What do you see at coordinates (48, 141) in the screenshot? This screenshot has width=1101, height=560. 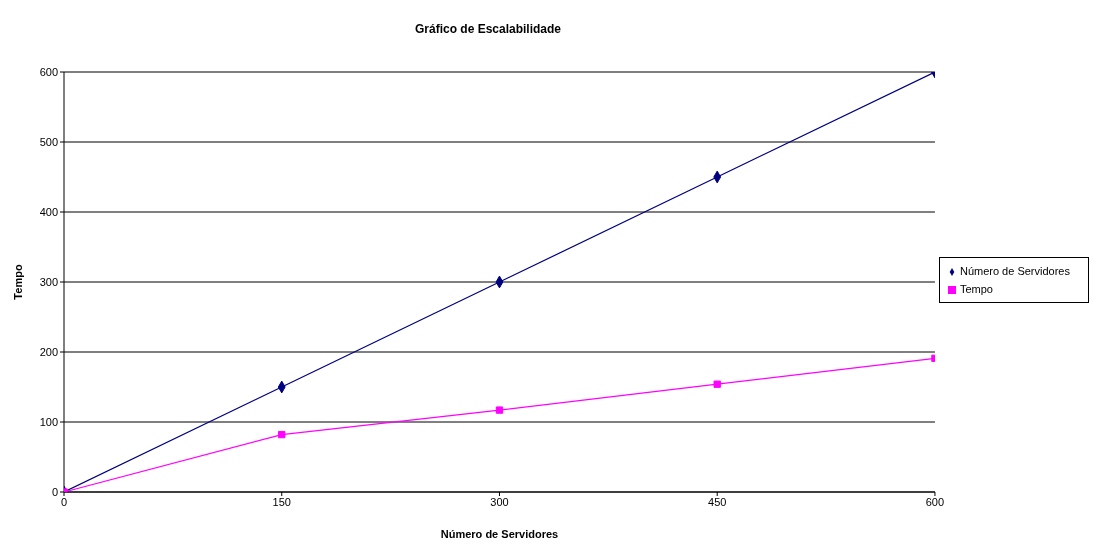 I see `y-tick-label: 500` at bounding box center [48, 141].